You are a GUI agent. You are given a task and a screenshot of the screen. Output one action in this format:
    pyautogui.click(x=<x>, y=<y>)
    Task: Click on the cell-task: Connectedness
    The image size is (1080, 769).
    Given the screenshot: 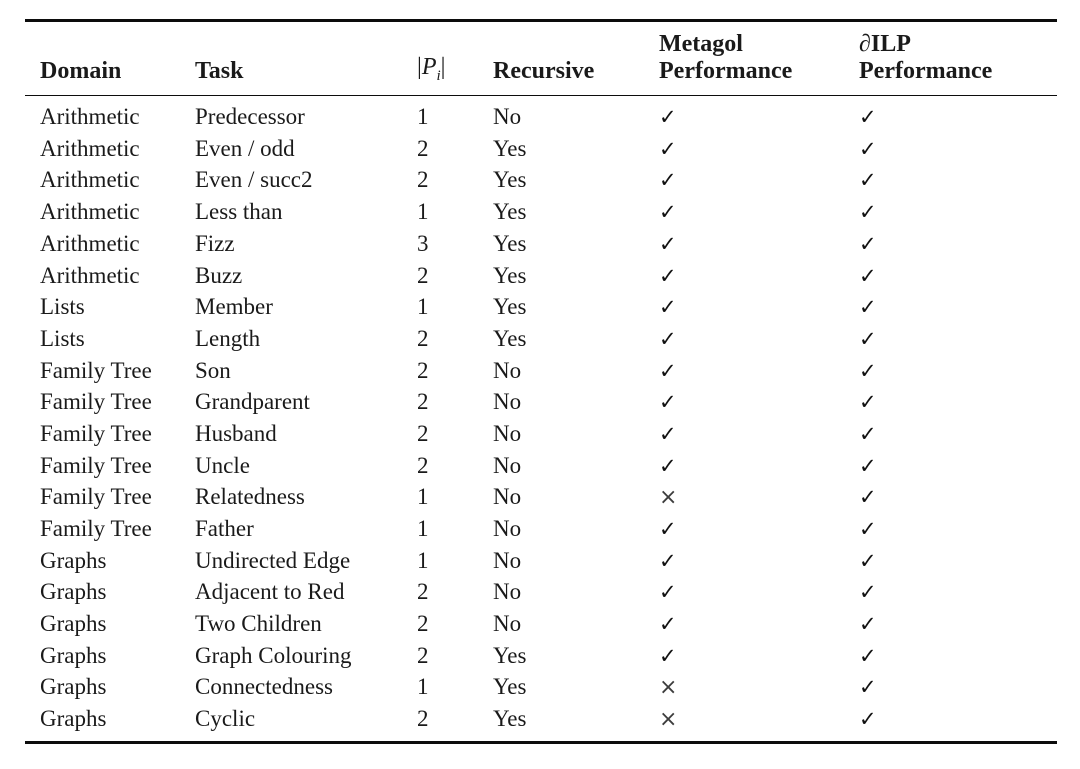 What is the action you would take?
    pyautogui.click(x=264, y=687)
    